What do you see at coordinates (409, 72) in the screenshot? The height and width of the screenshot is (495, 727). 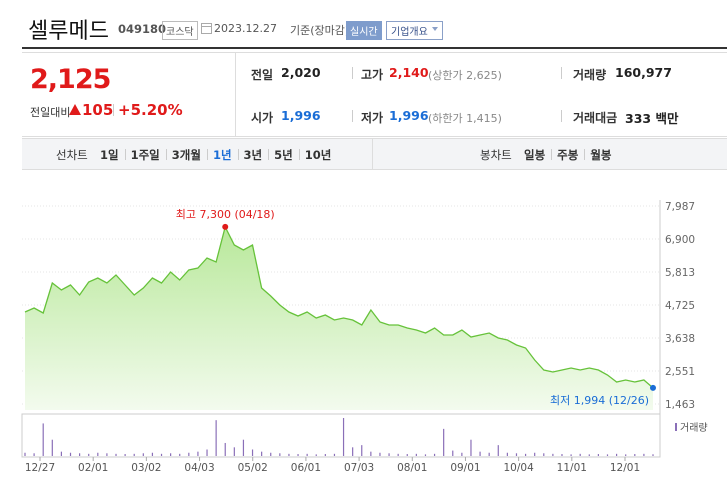 I see `field-value: 2,140` at bounding box center [409, 72].